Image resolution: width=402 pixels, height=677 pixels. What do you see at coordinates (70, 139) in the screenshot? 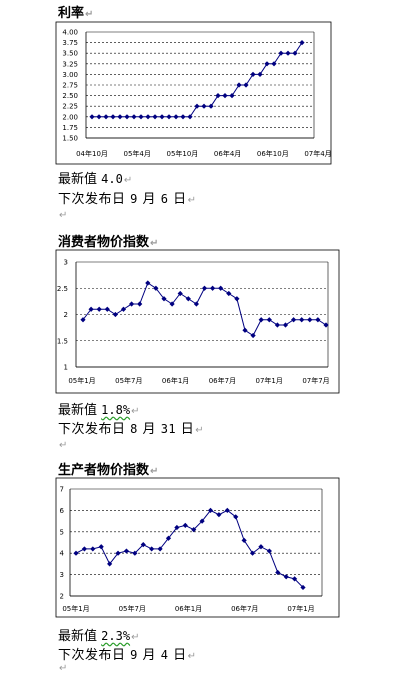
I see `chart0-y-tick-label: 1.50` at bounding box center [70, 139].